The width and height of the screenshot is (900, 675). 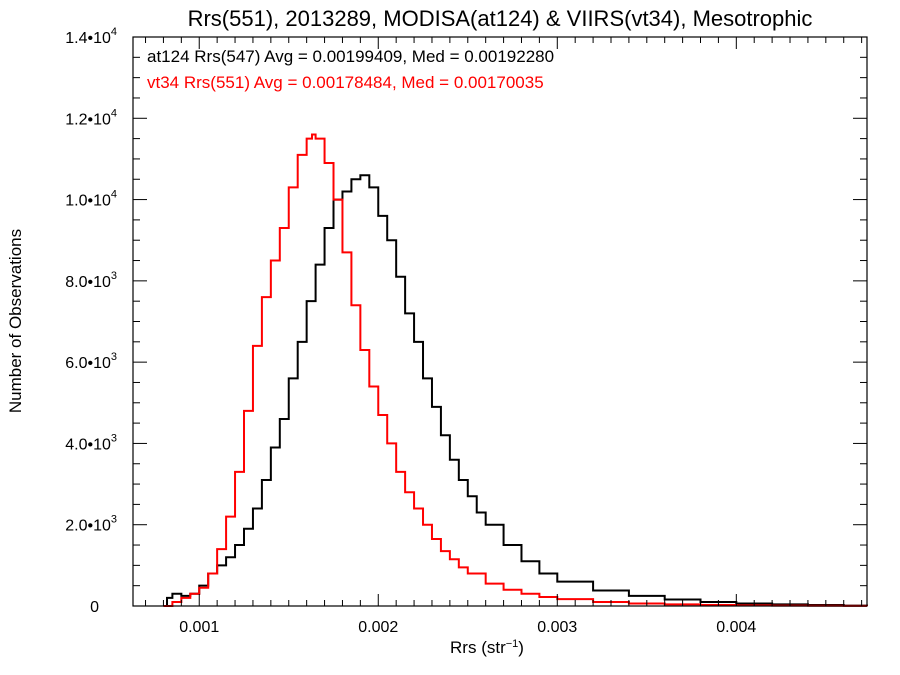 What do you see at coordinates (478, 647) in the screenshot?
I see `x-axis-label-text: Rrs (str` at bounding box center [478, 647].